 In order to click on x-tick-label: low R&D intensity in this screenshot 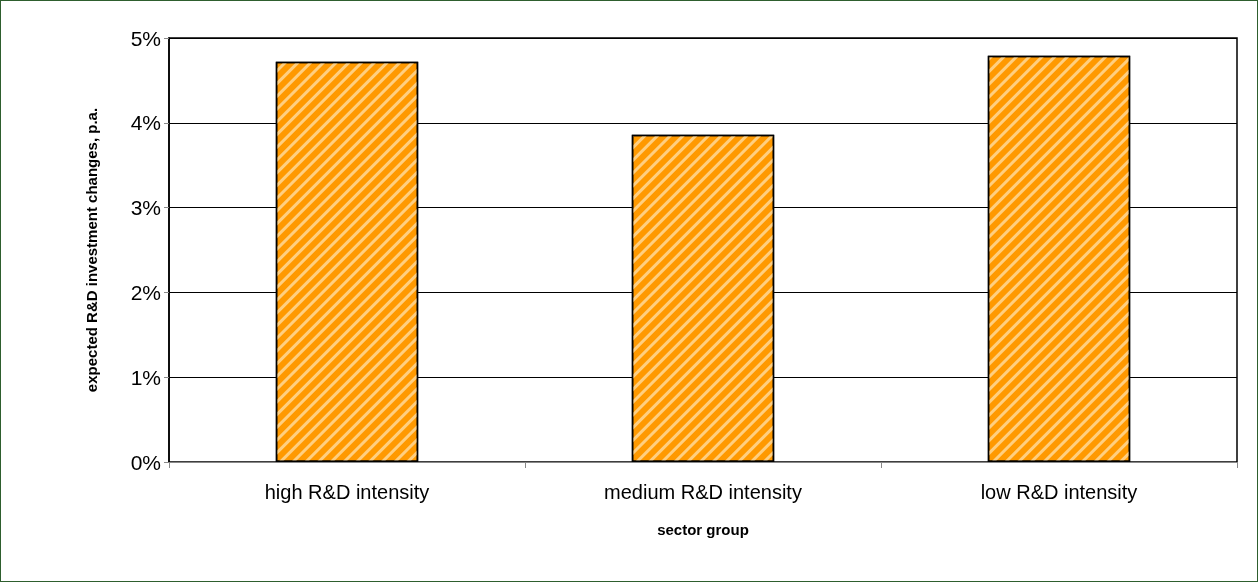, I will do `click(1059, 492)`.